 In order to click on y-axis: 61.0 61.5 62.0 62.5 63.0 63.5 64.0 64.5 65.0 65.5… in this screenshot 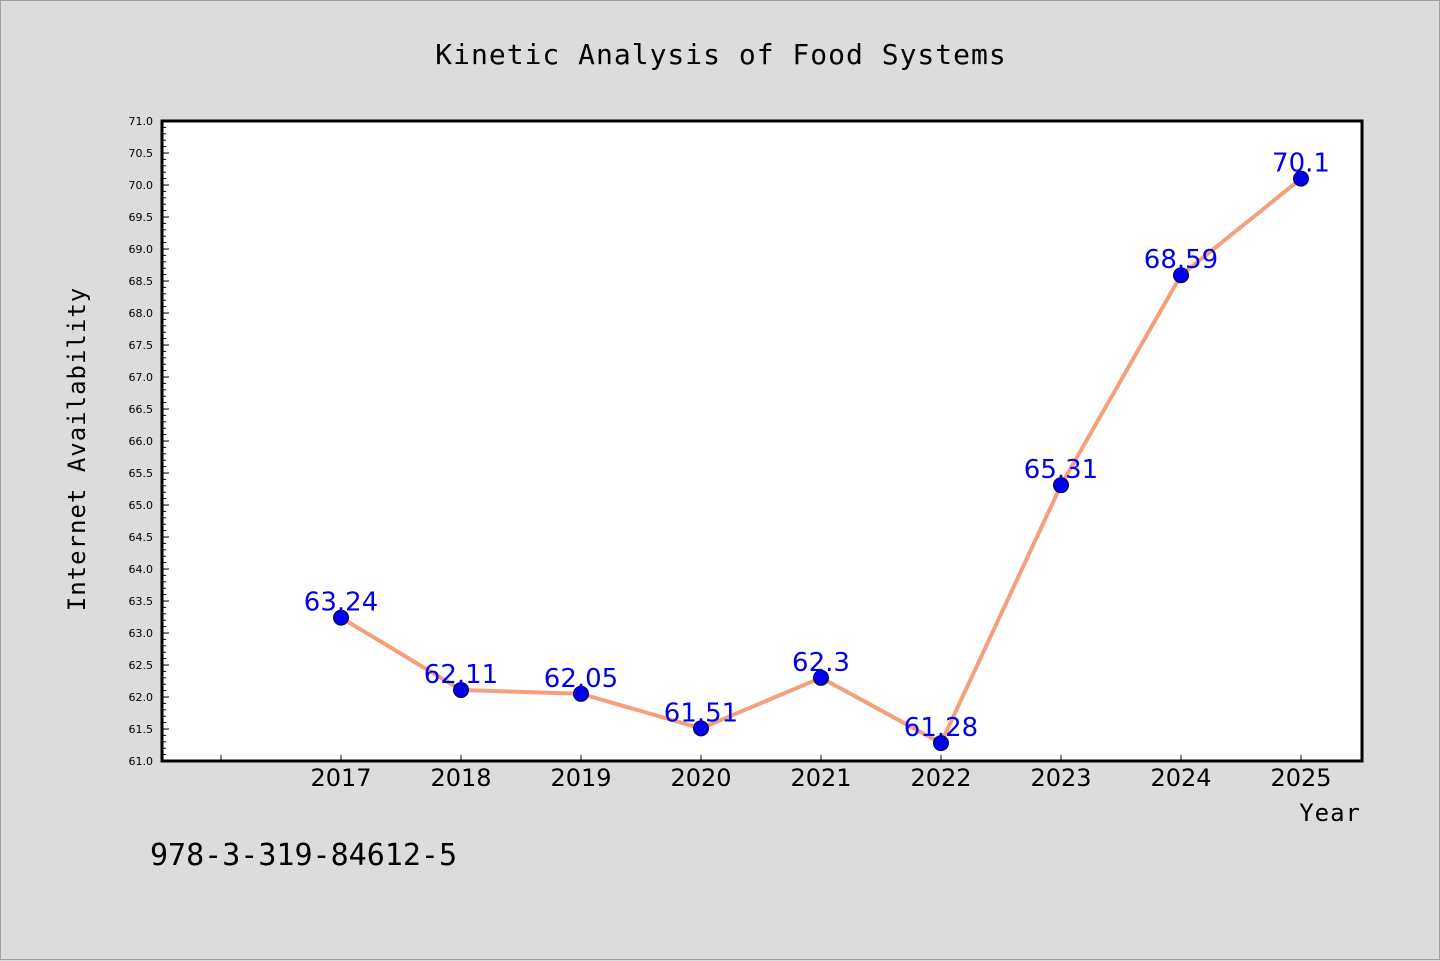, I will do `click(149, 441)`.